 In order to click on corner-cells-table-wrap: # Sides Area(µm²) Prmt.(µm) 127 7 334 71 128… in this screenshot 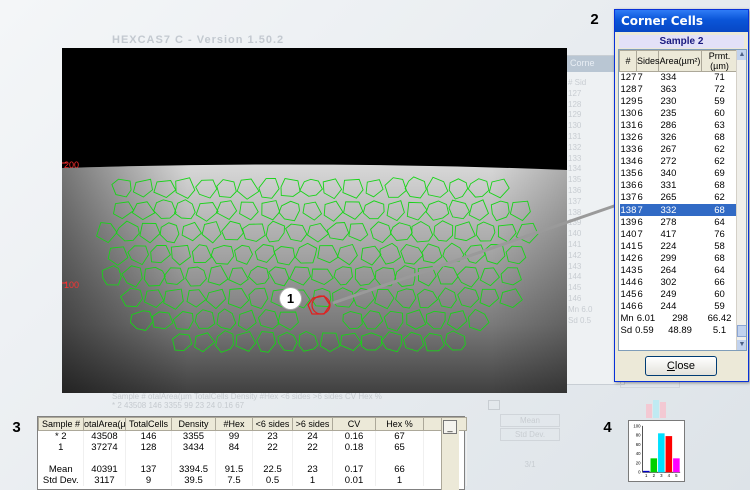, I will do `click(682, 200)`.